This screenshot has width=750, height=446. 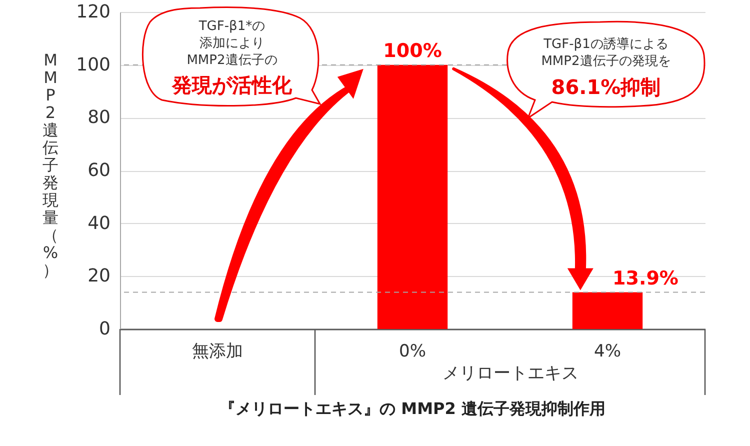 I want to click on y-tick-label: 40, so click(x=99, y=223).